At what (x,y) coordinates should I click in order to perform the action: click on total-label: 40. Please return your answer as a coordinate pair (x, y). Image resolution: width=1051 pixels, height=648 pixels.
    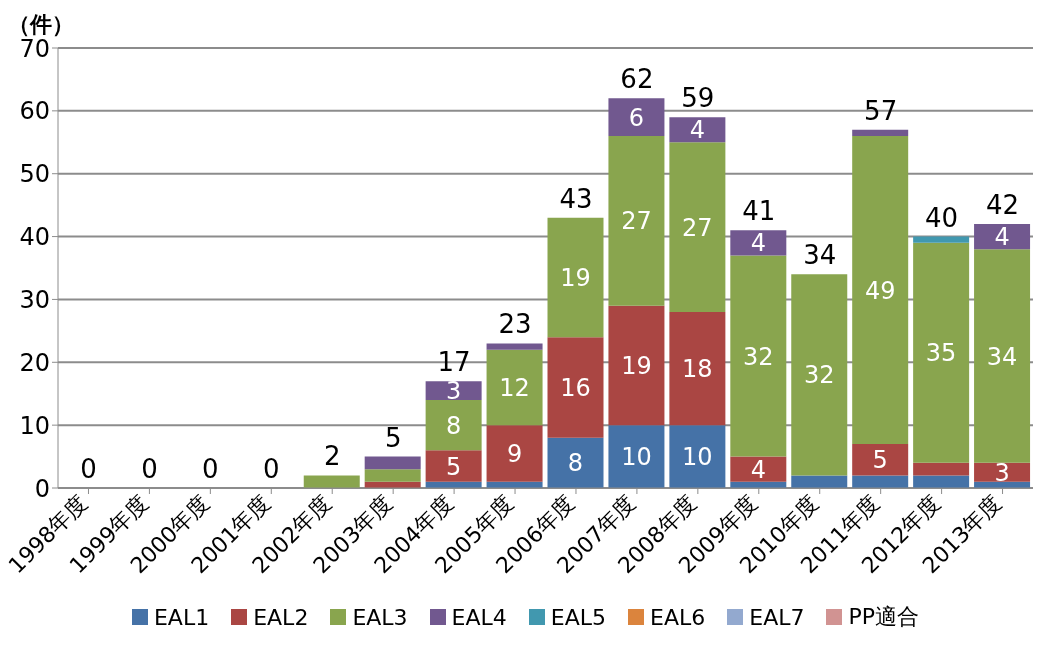
    Looking at the image, I should click on (942, 217).